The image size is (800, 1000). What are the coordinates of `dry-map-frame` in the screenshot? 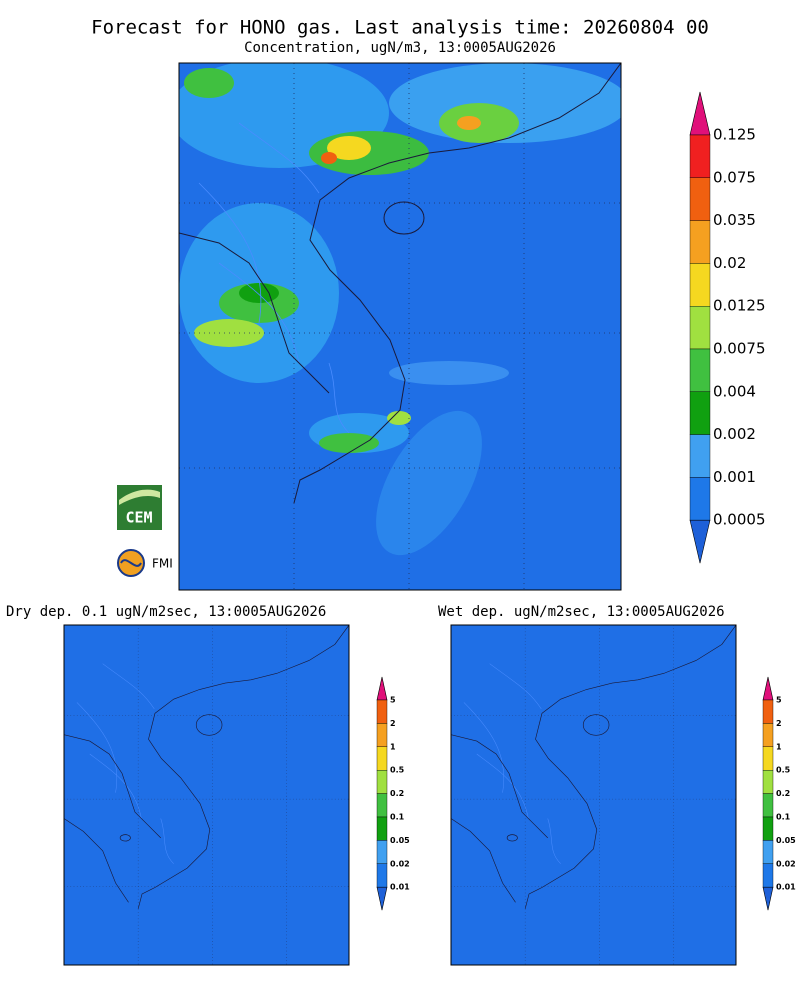 It's located at (206, 795).